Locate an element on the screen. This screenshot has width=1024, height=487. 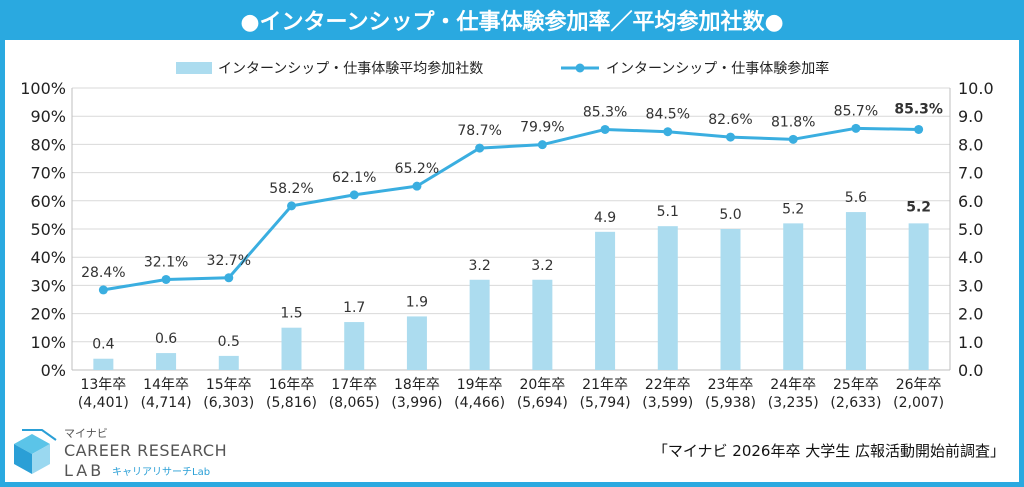
y-right-tick-label: 5.0 is located at coordinates (970, 229).